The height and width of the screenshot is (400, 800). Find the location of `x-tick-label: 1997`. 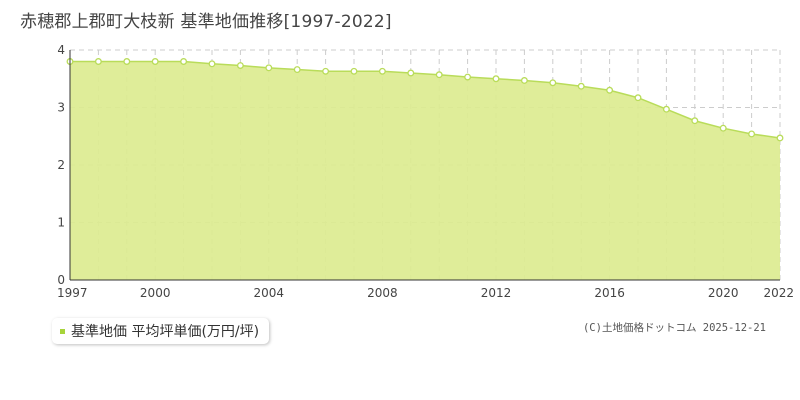

x-tick-label: 1997 is located at coordinates (72, 293).